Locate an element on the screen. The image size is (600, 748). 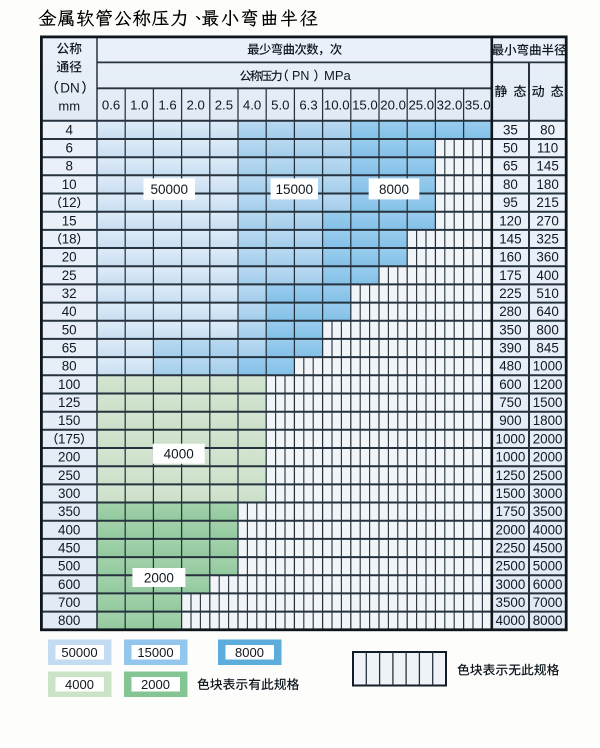
svg-text: 2.0 is located at coordinates (196, 105).